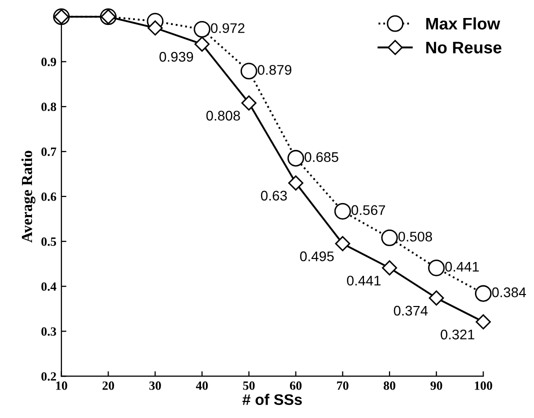 The height and width of the screenshot is (418, 534). I want to click on x-tick-label: 90, so click(436, 385).